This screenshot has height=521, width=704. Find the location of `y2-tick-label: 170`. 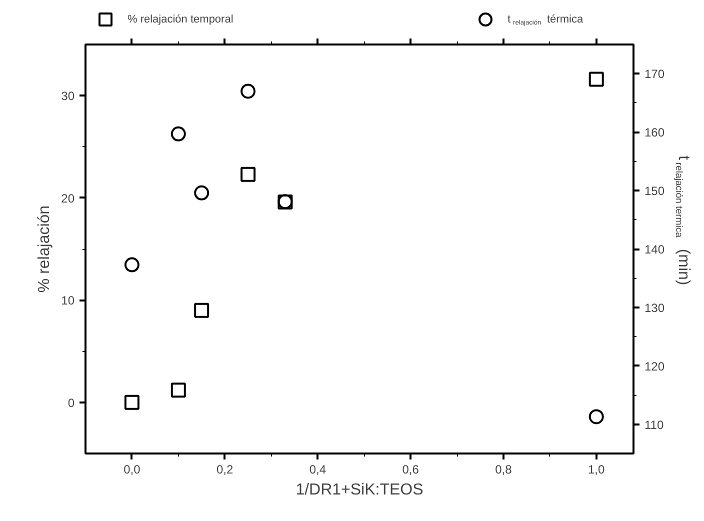

y2-tick-label: 170 is located at coordinates (654, 74).